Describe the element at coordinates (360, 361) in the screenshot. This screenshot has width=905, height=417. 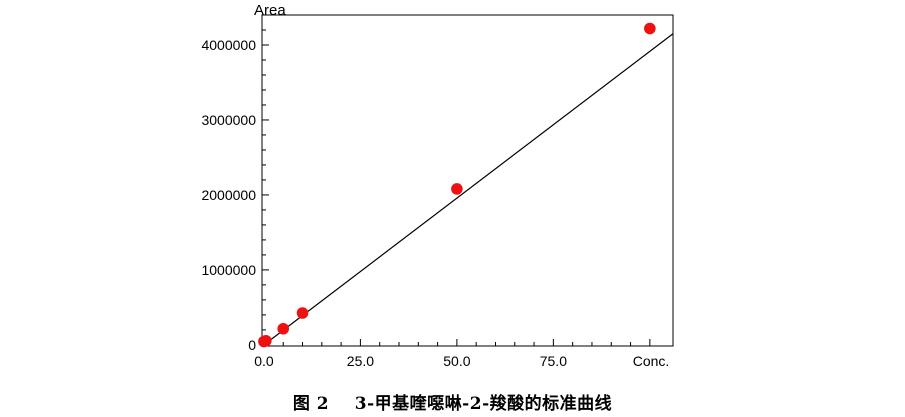
I see `x-tick-label: 25.0` at that location.